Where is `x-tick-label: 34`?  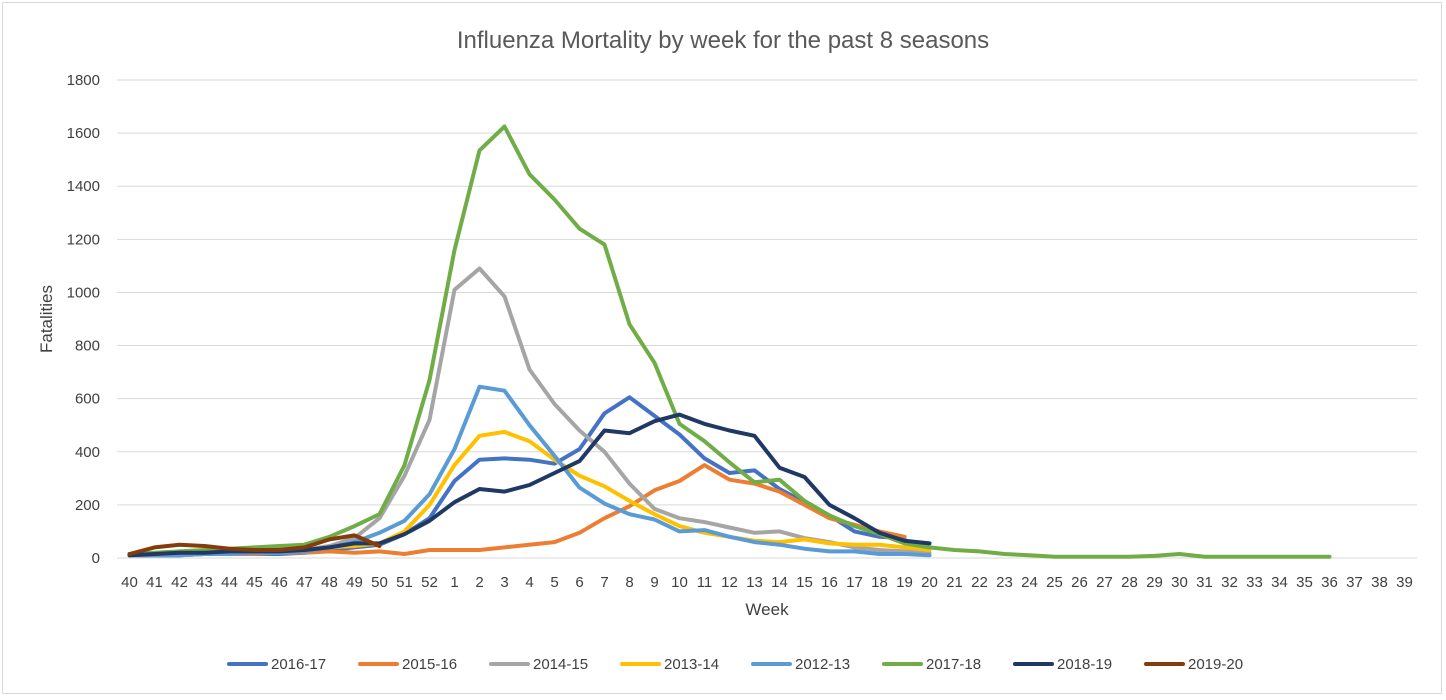 x-tick-label: 34 is located at coordinates (1279, 582).